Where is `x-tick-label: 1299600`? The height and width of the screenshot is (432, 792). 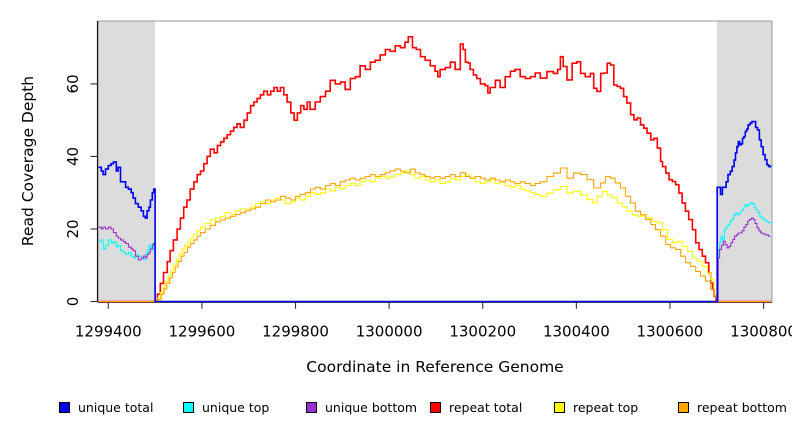 x-tick-label: 1299600 is located at coordinates (202, 332).